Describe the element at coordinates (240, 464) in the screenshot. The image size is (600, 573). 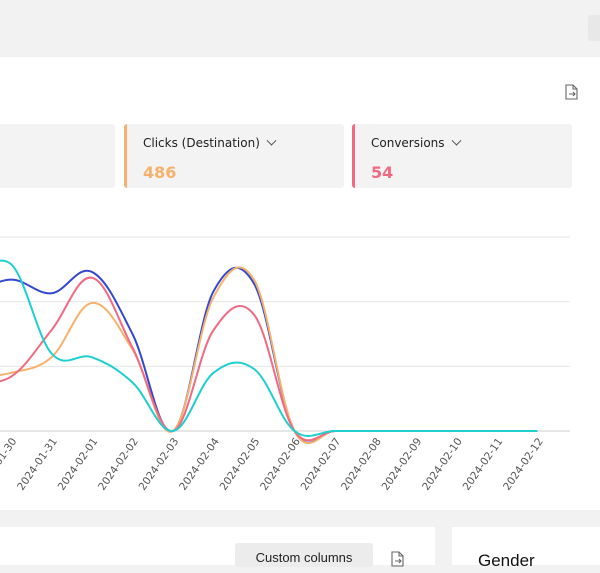
I see `x-tick-label: 2024-02-05` at that location.